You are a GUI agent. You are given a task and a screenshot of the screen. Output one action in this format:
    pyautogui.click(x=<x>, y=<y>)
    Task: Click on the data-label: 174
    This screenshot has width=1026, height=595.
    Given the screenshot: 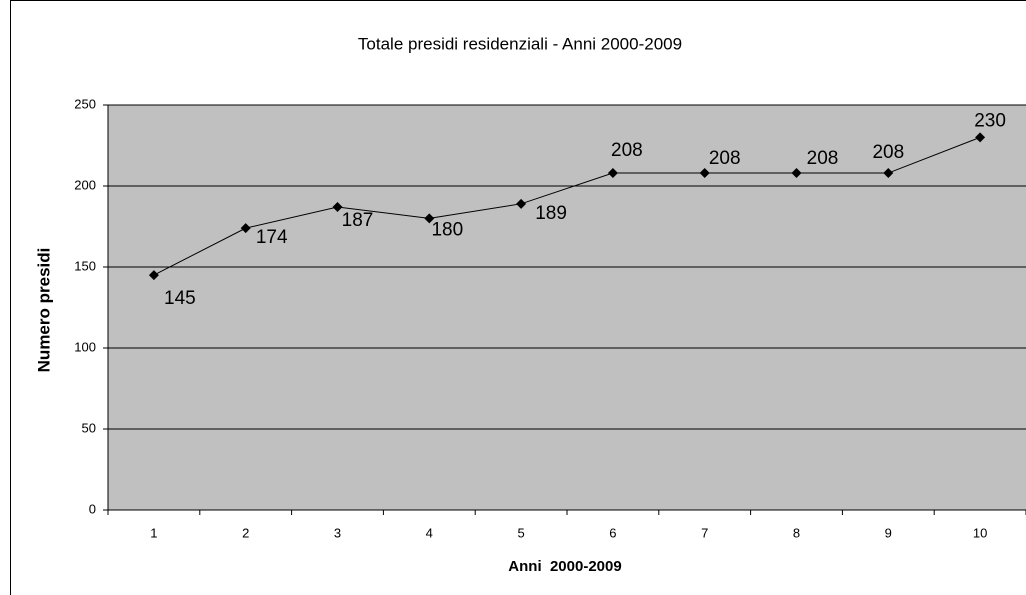 What is the action you would take?
    pyautogui.click(x=272, y=237)
    